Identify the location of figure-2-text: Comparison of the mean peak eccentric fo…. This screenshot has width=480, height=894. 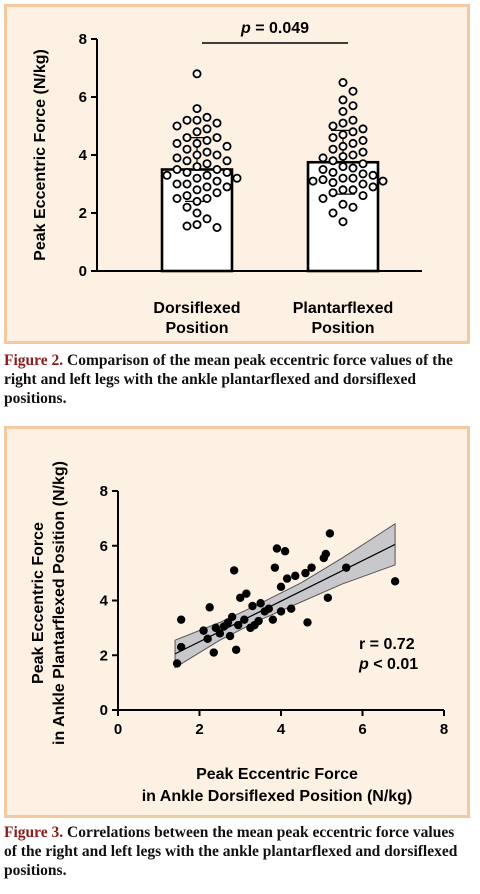
(228, 379).